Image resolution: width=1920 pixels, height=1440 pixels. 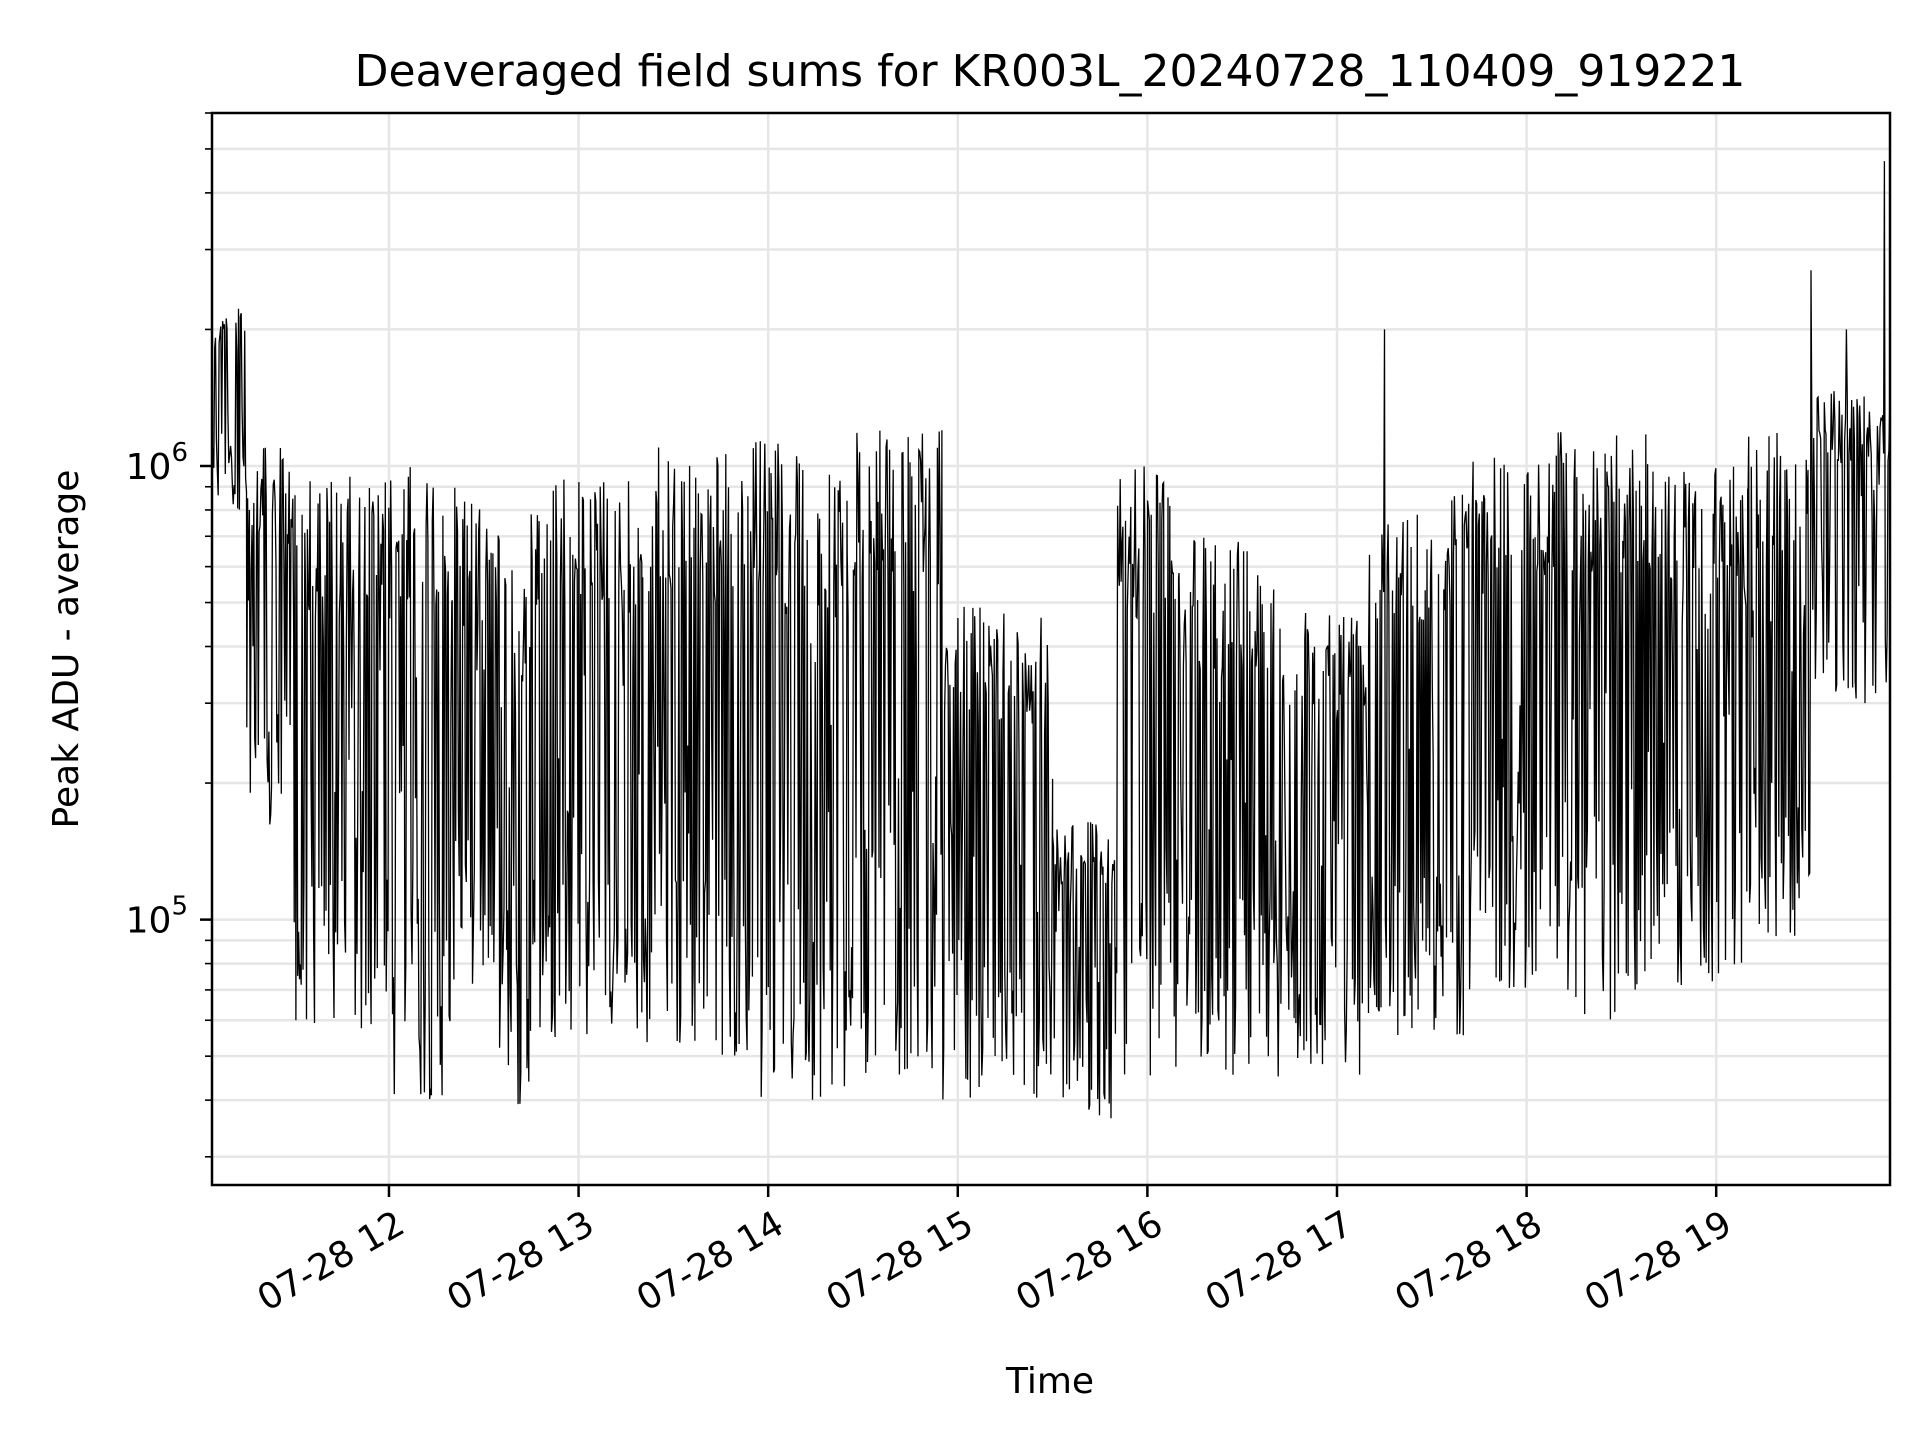 What do you see at coordinates (179, 907) in the screenshot?
I see `y-tick-exponent: 5` at bounding box center [179, 907].